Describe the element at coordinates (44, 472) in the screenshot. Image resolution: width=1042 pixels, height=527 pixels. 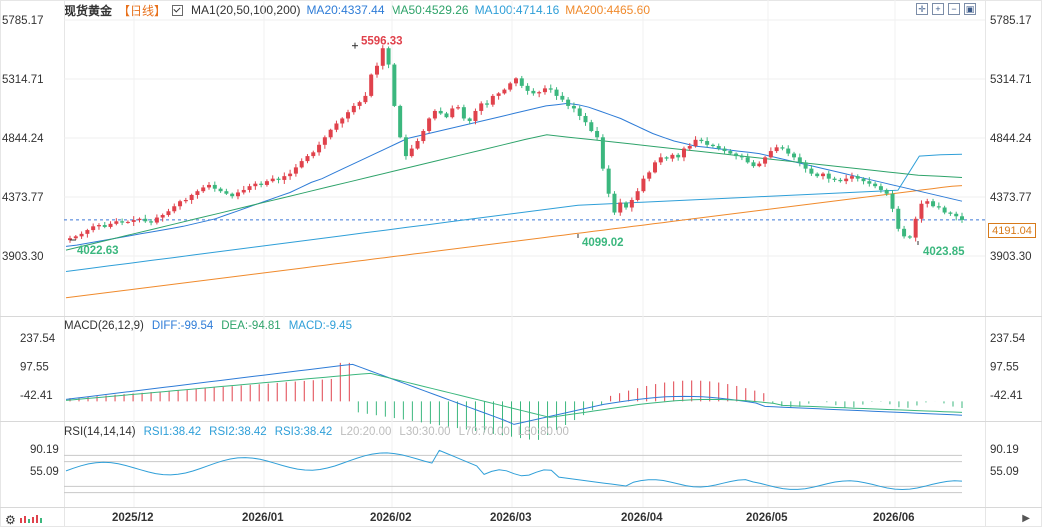
I see `rsi-tick-left: 55.09` at that location.